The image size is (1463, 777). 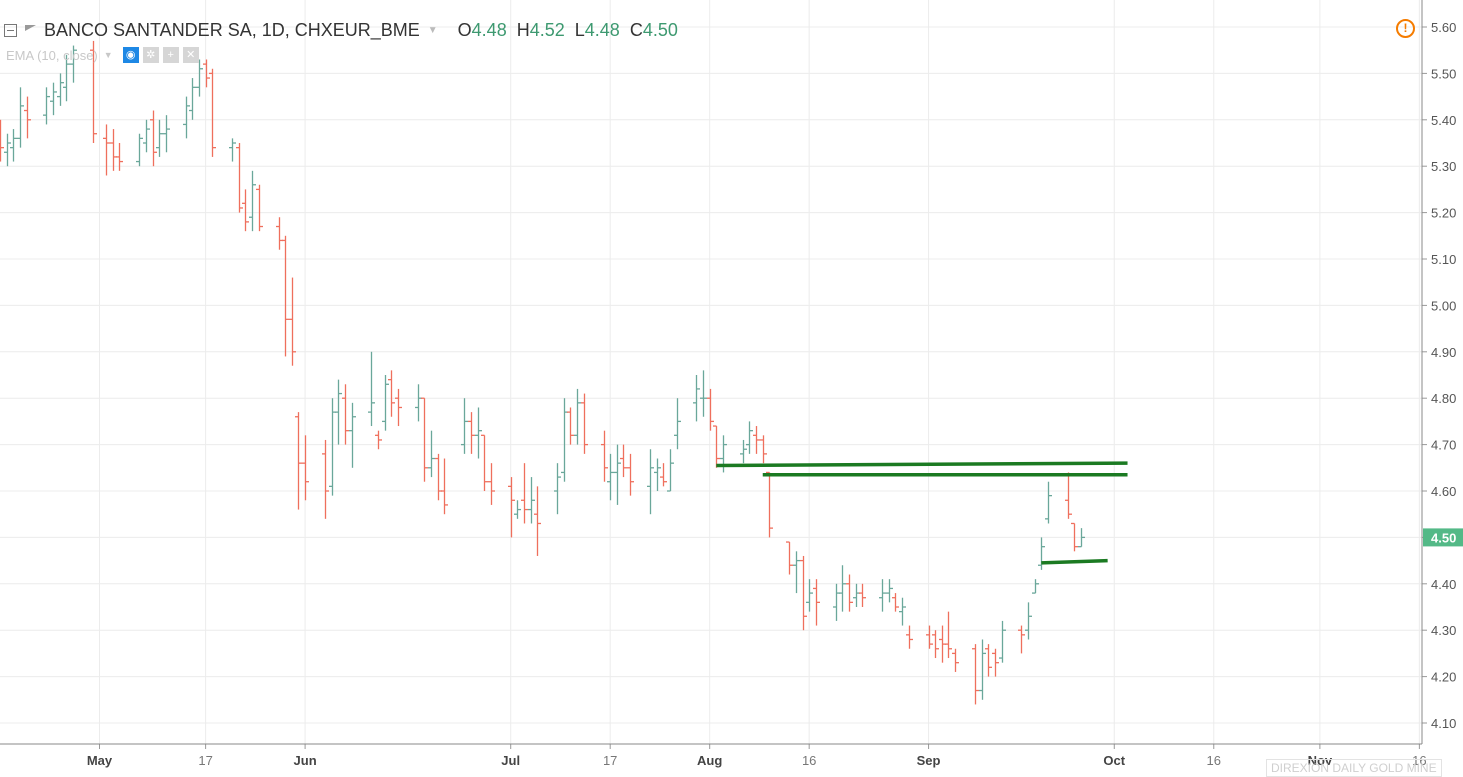 What do you see at coordinates (305, 760) in the screenshot?
I see `time-tick-label: Jun` at bounding box center [305, 760].